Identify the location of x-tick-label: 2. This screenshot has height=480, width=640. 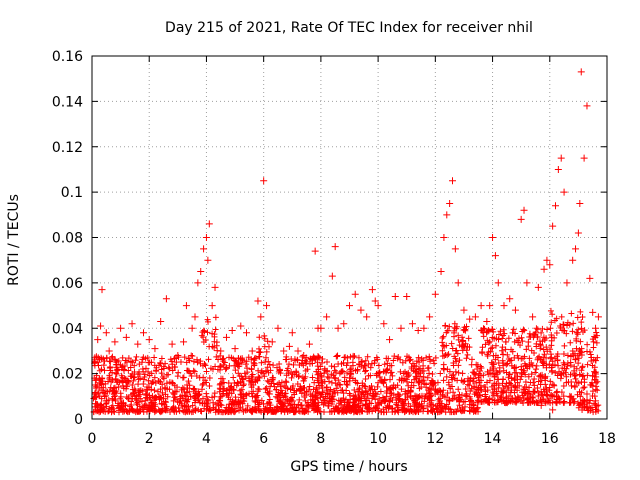
(149, 439).